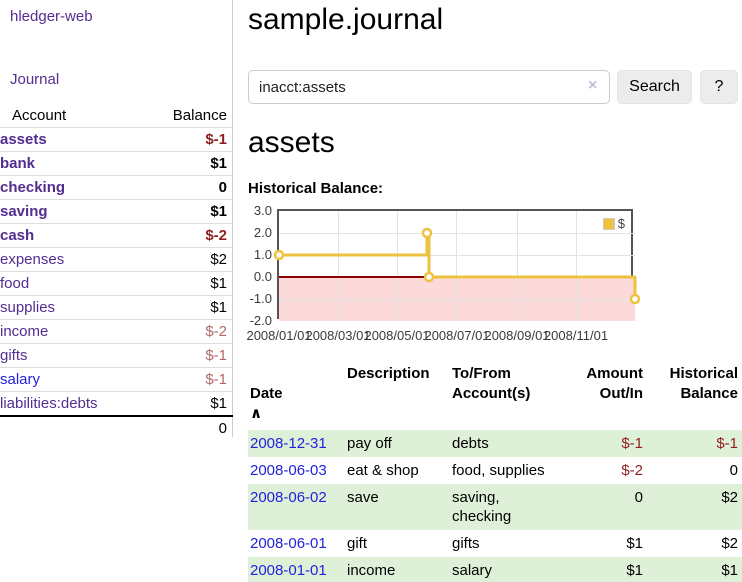  What do you see at coordinates (260, 298) in the screenshot?
I see `y-tick-label: -1.0` at bounding box center [260, 298].